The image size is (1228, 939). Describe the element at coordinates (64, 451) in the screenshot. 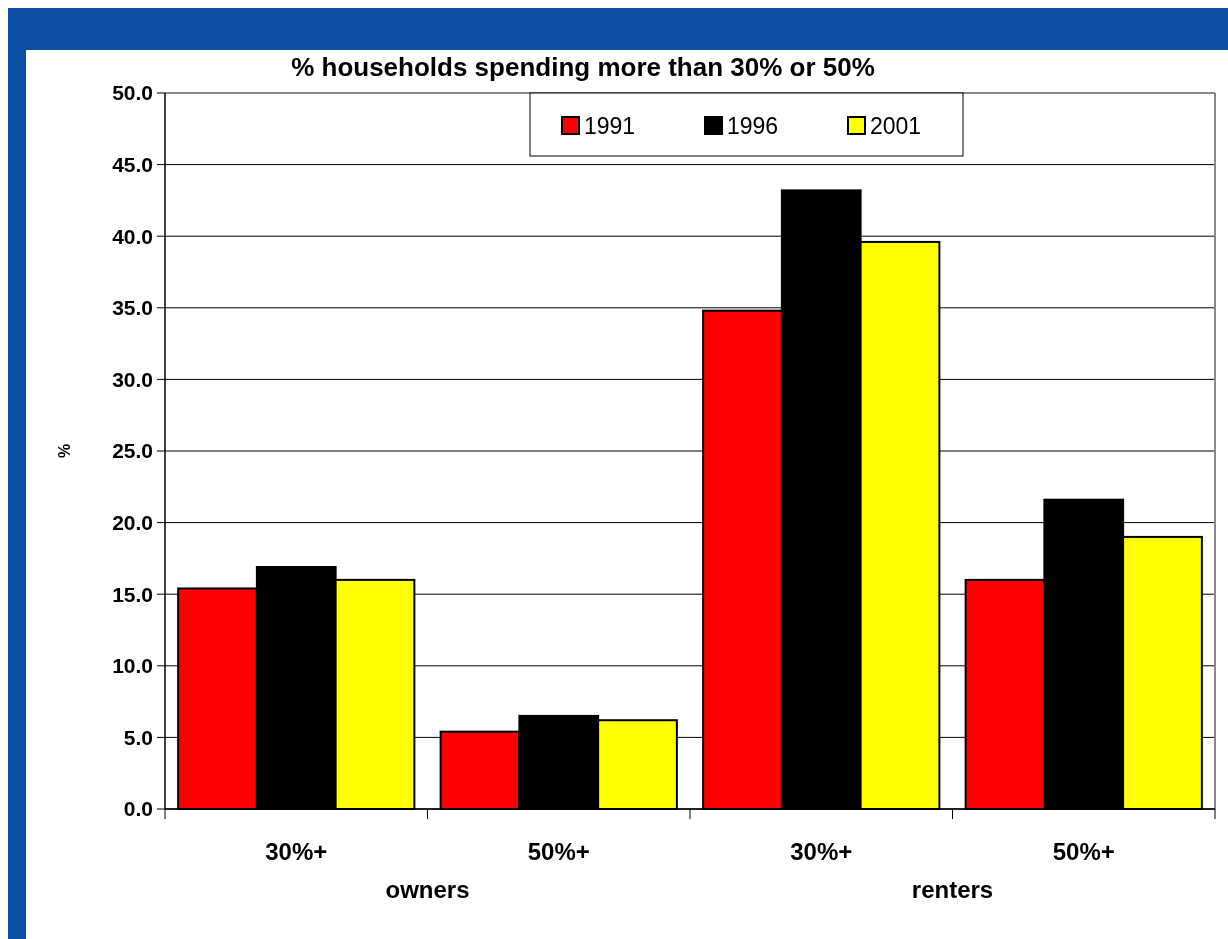

I see `y-axis-title: %` at that location.